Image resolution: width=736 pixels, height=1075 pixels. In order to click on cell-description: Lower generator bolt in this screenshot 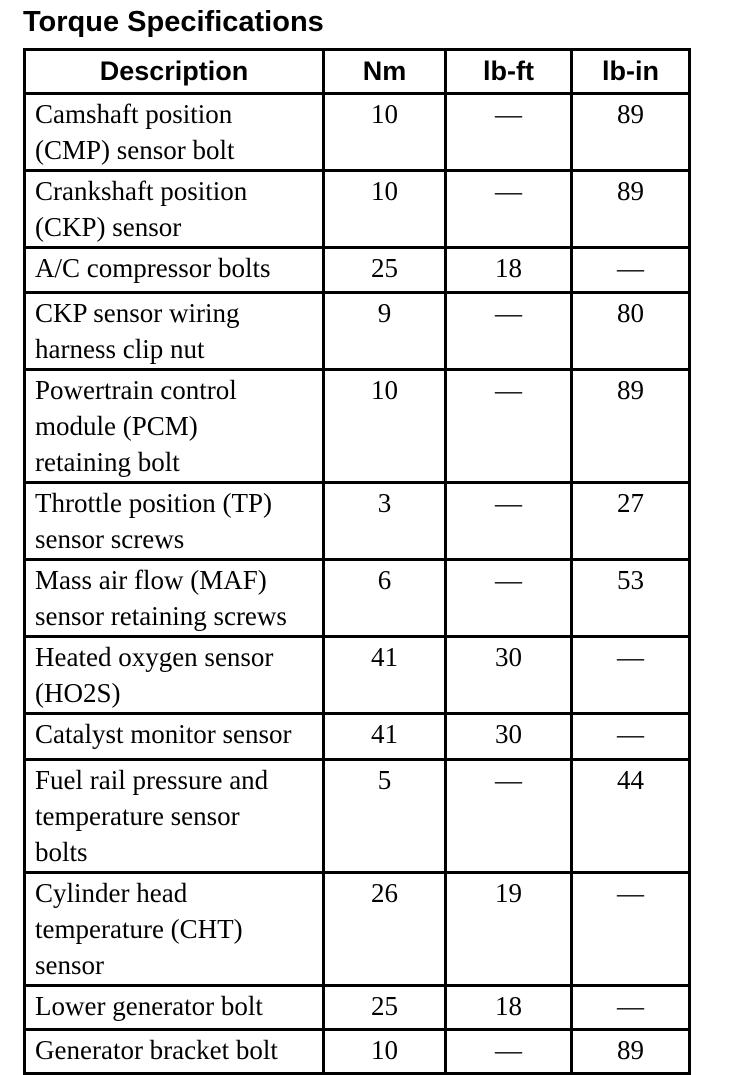, I will do `click(174, 1007)`.